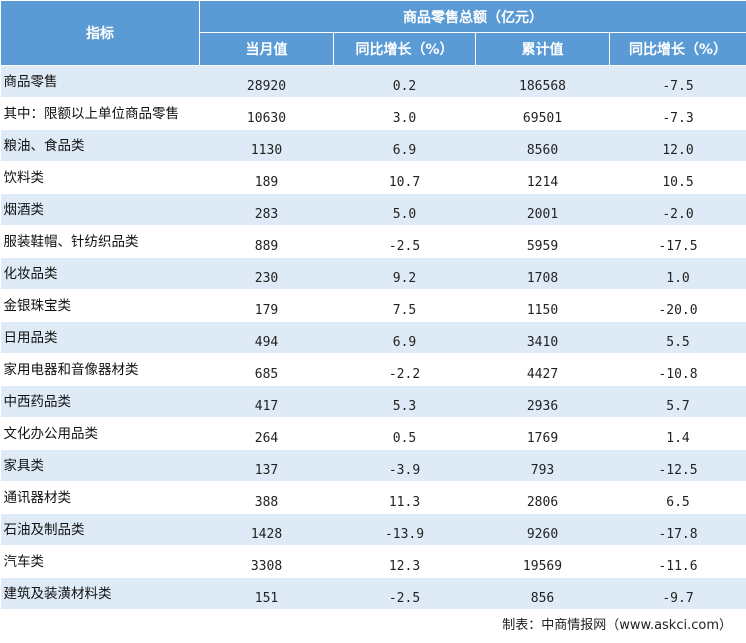 The height and width of the screenshot is (643, 746). What do you see at coordinates (542, 209) in the screenshot?
I see `row-cumulative-value: 2001` at bounding box center [542, 209].